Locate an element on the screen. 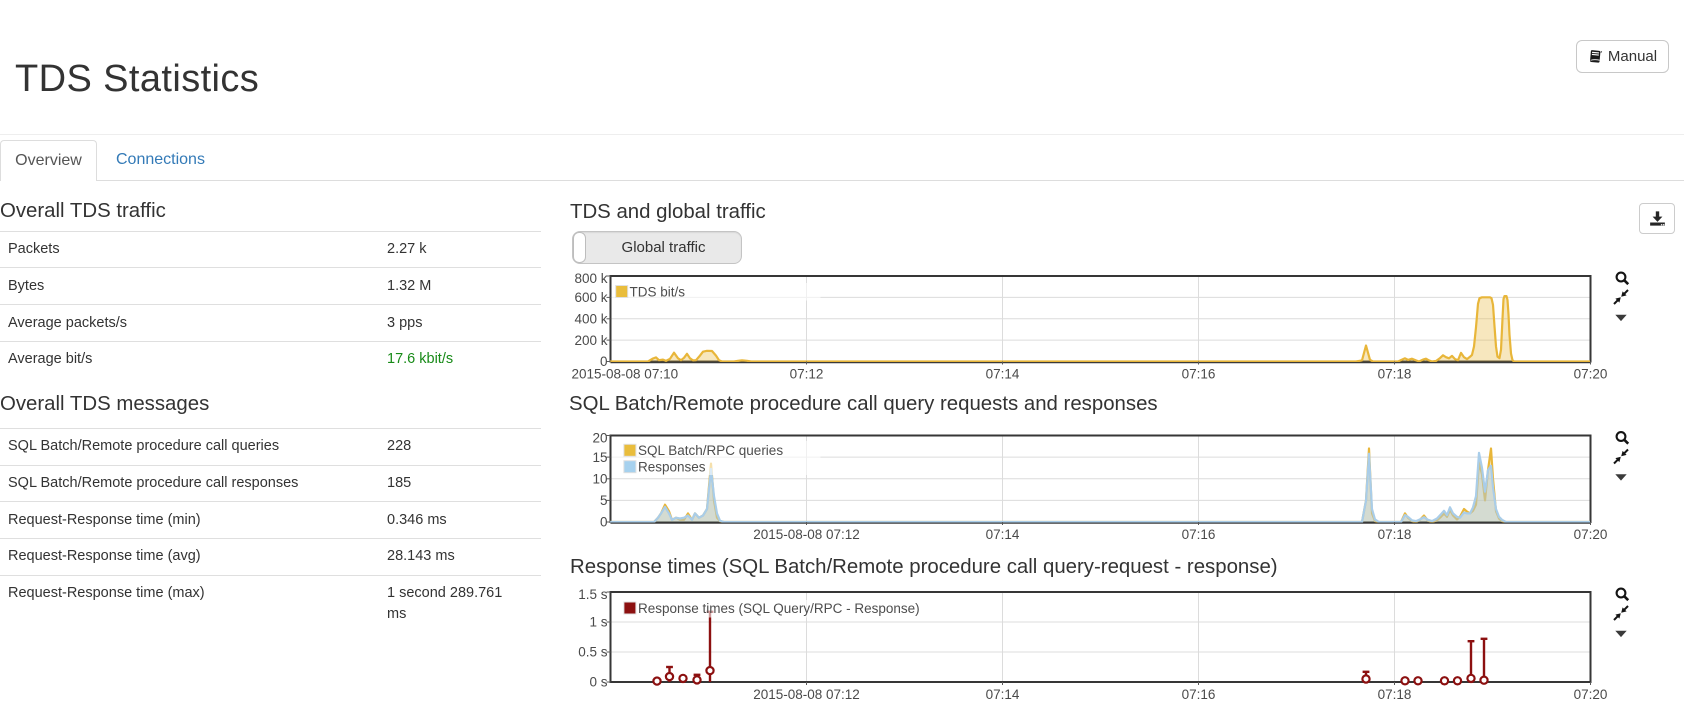  svg-text: 07:12 is located at coordinates (807, 374).